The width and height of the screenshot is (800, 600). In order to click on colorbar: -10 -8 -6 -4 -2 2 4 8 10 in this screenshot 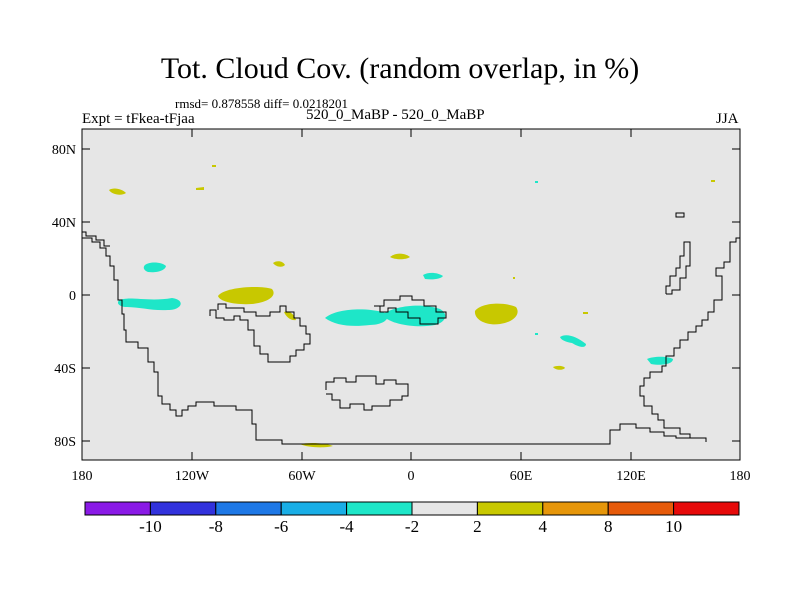, I will do `click(412, 518)`.